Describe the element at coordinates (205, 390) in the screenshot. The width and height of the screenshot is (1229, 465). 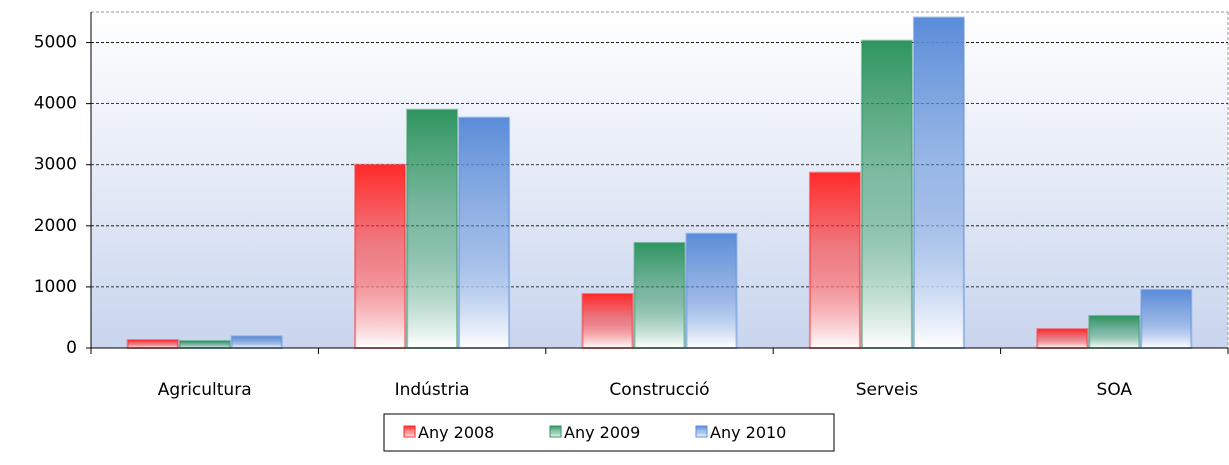
I see `x-tick-label: Agricultura` at that location.